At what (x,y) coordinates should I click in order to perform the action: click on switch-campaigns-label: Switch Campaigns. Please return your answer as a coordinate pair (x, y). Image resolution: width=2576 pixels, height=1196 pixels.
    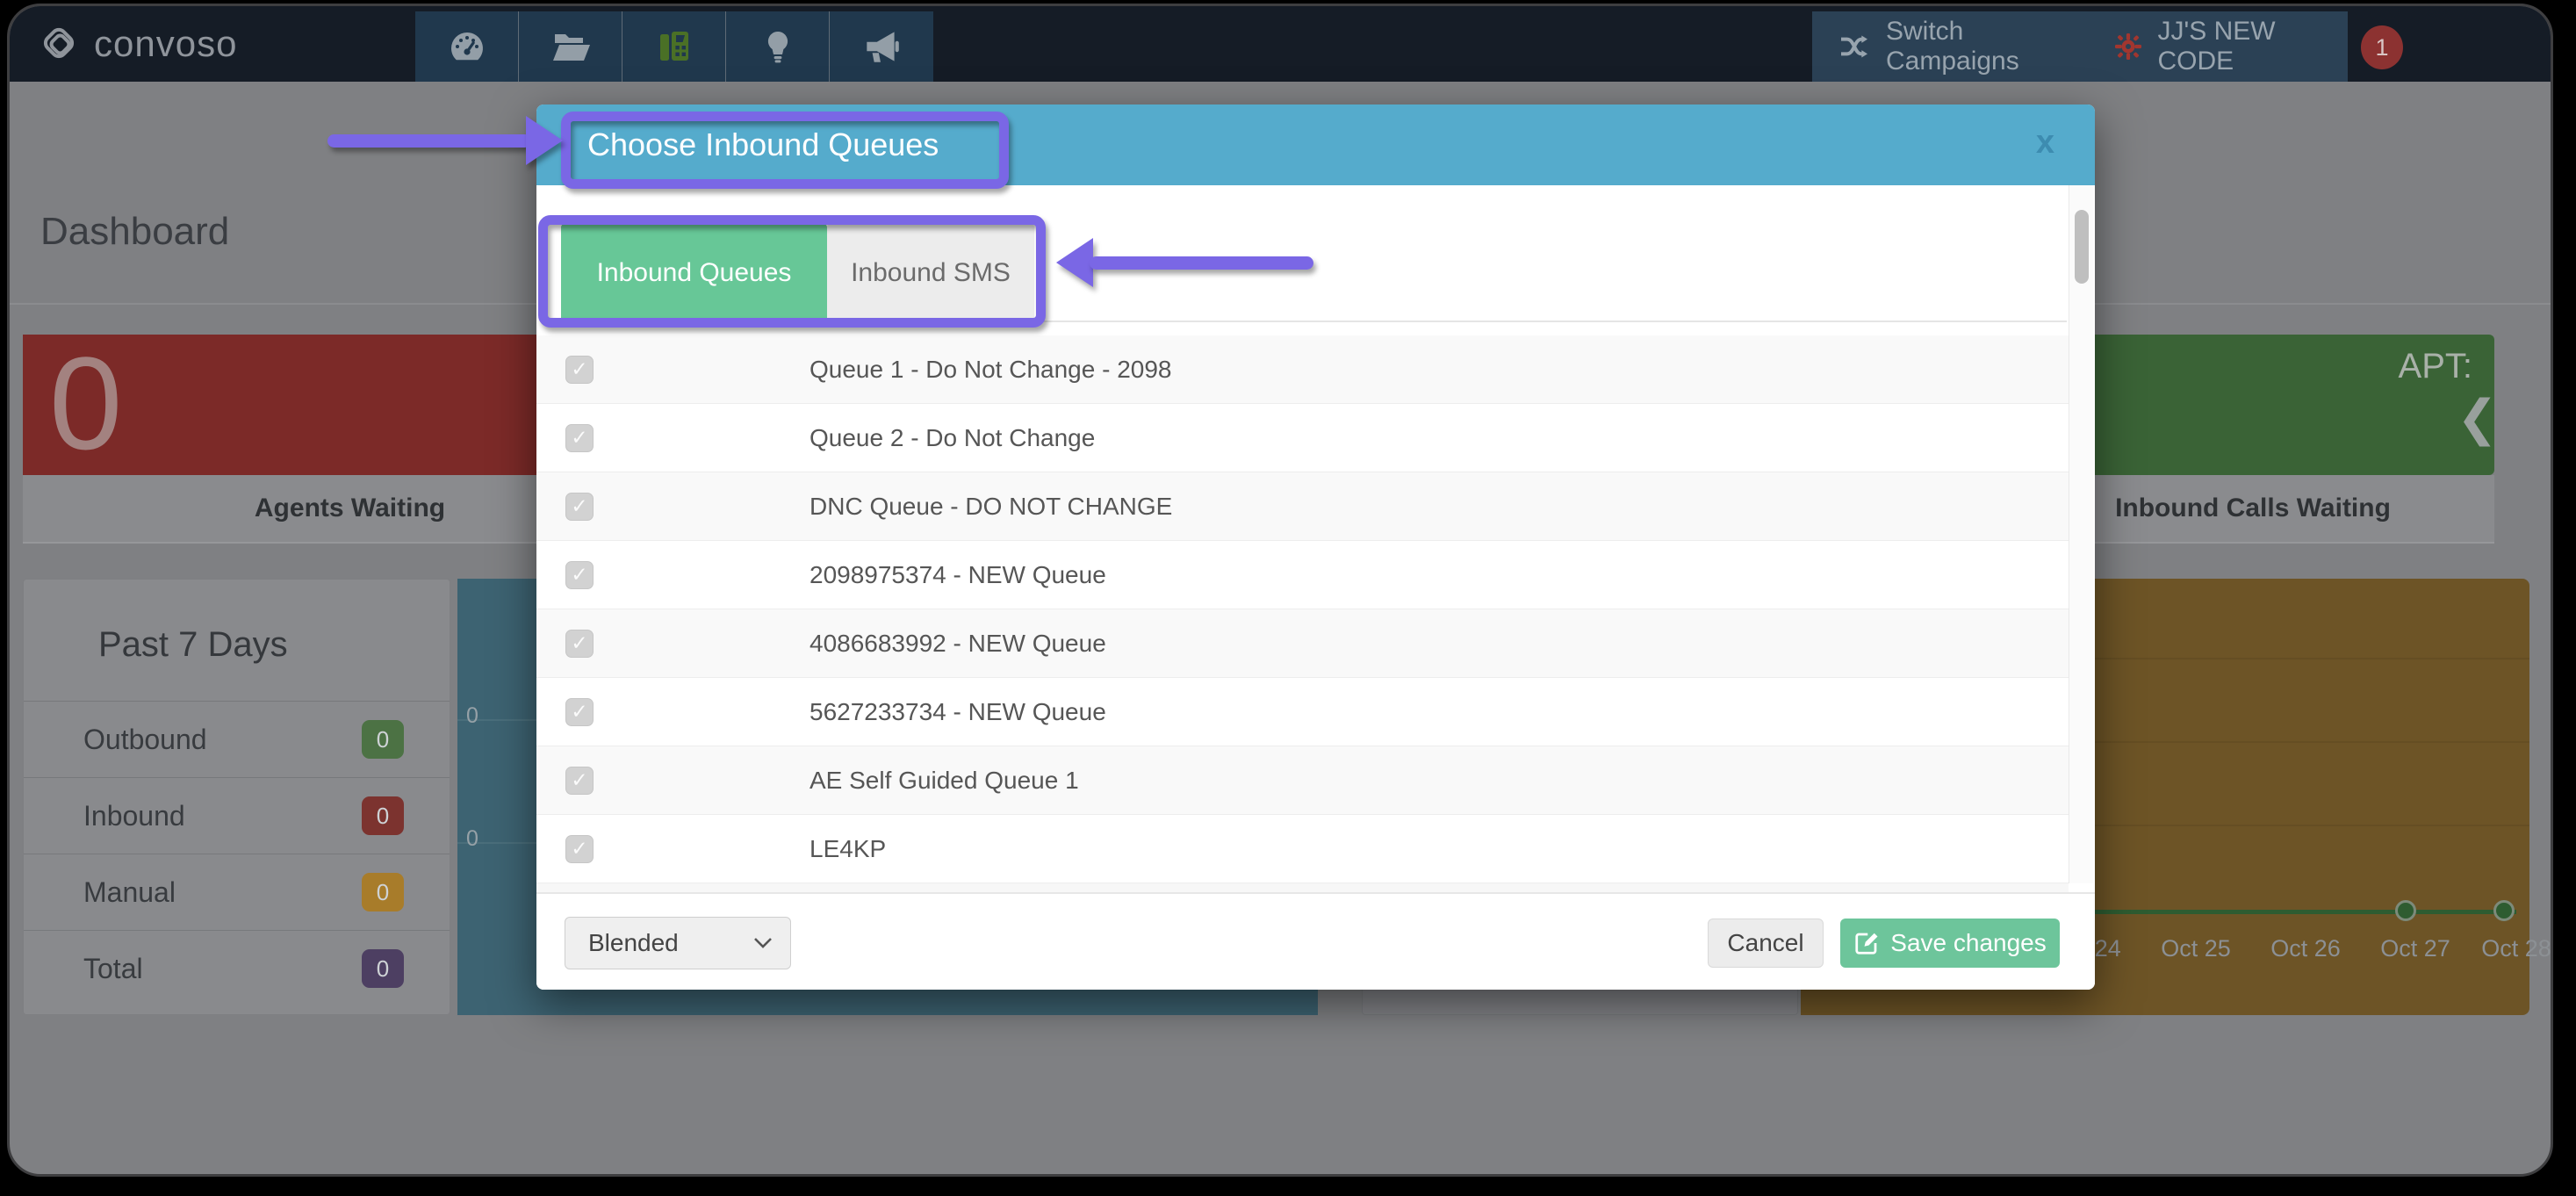
    Looking at the image, I should click on (1952, 47).